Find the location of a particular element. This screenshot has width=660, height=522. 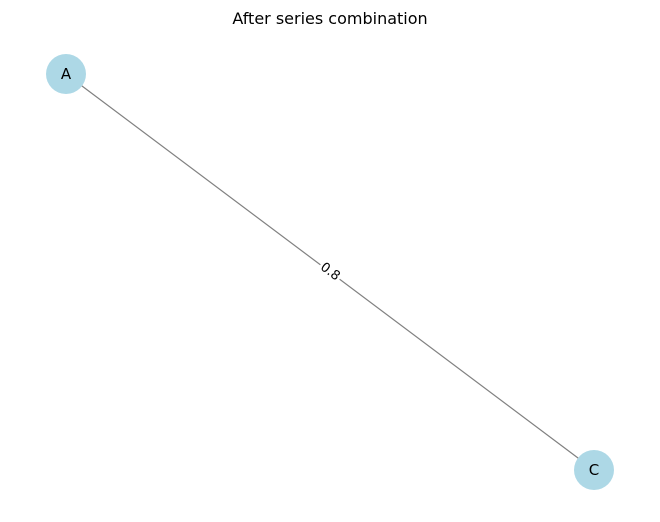

edge-label-background is located at coordinates (330, 271).